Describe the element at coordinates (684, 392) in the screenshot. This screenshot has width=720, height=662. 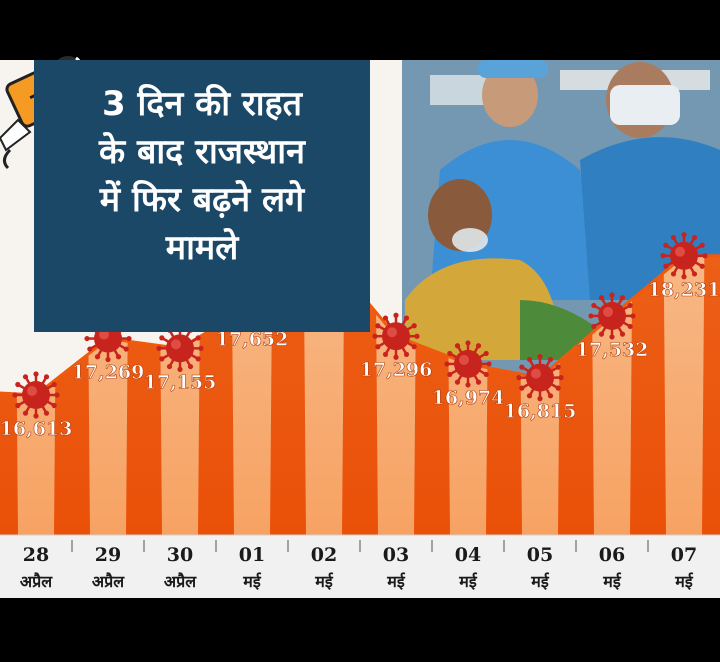
I see `area-band-light` at that location.